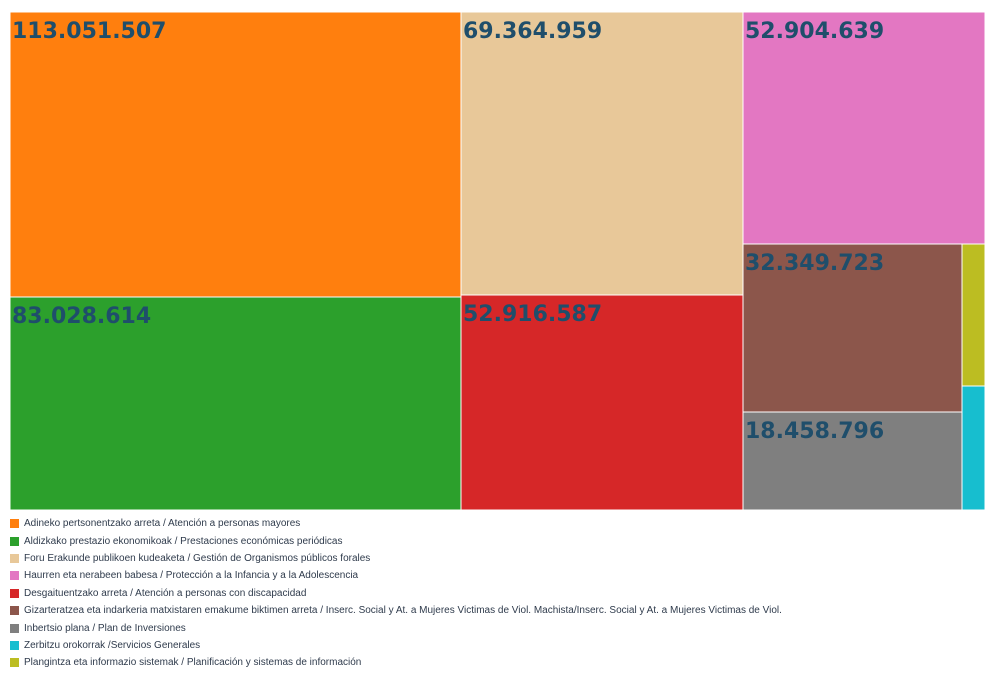 The width and height of the screenshot is (985, 695). Describe the element at coordinates (112, 645) in the screenshot. I see `legend-label: Zerbitzu orokorrak /Servicios Generales` at that location.